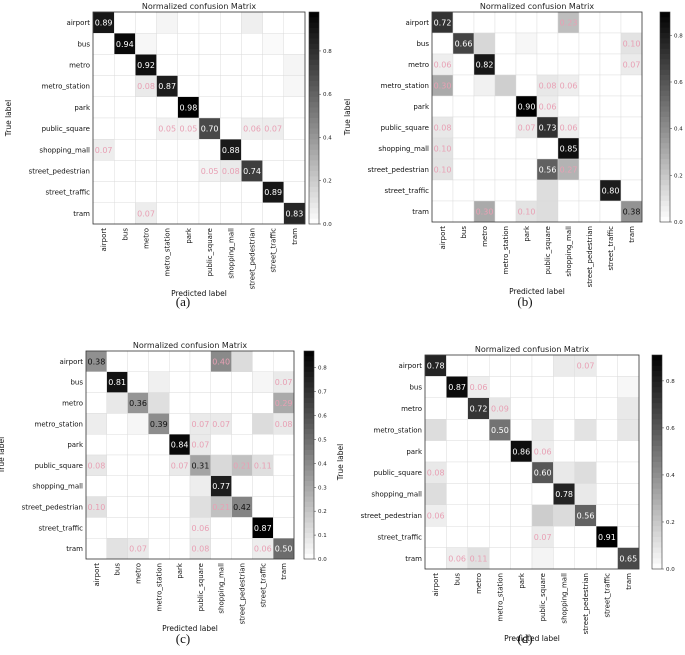  Describe the element at coordinates (678, 36) in the screenshot. I see `colorbar-tick-label: 0.8` at that location.